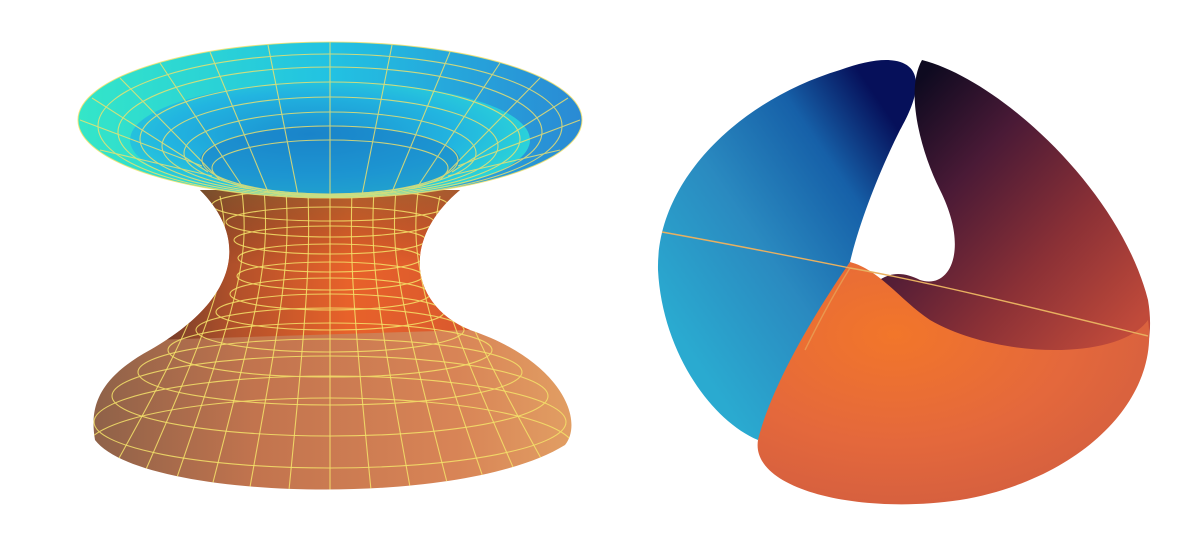 This screenshot has width=1193, height=548. What do you see at coordinates (330, 120) in the screenshot?
I see `top-bowl` at bounding box center [330, 120].